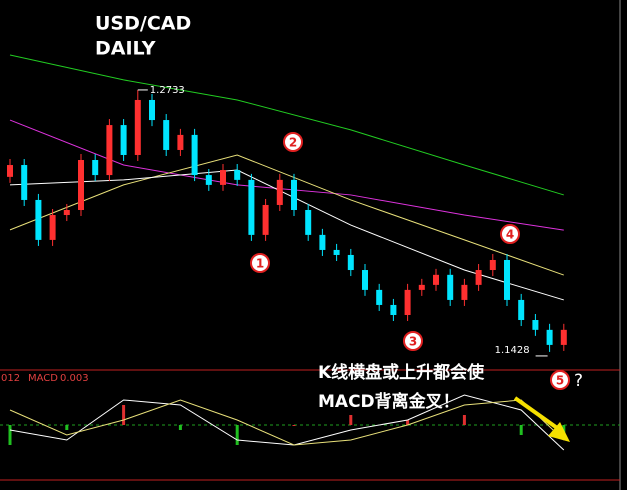  What do you see at coordinates (143, 24) in the screenshot?
I see `chart-title: USD/CAD` at bounding box center [143, 24].